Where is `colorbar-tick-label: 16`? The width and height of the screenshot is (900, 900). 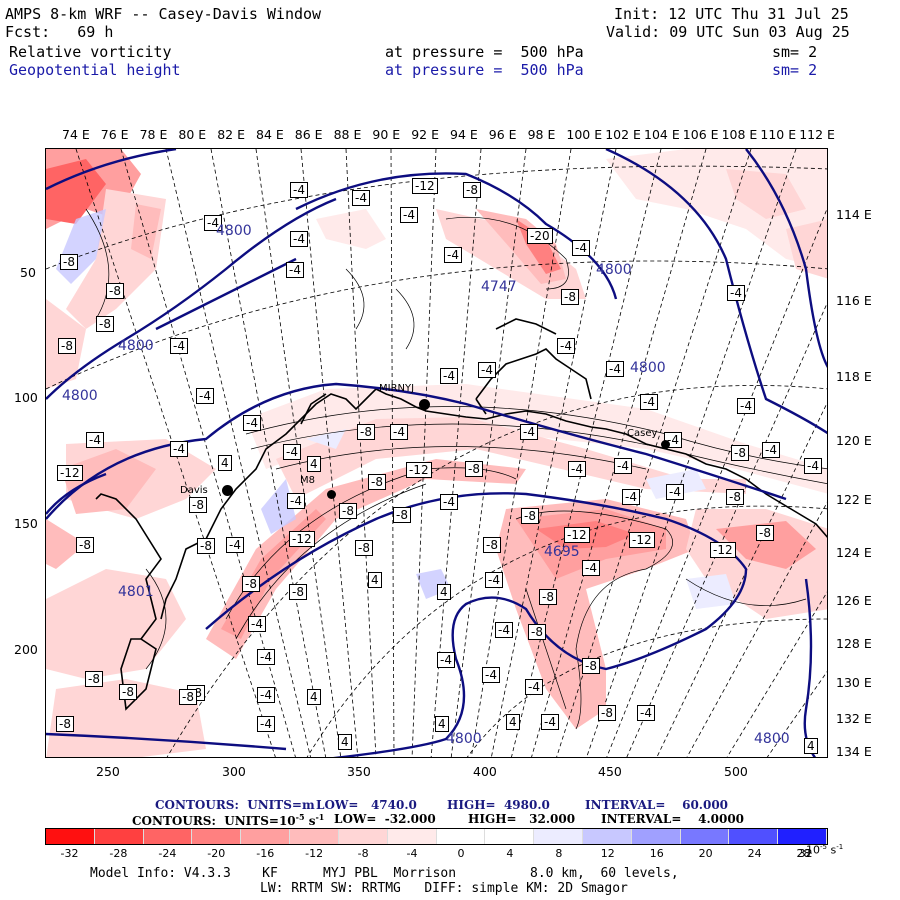
colorbar-tick-label: 16 is located at coordinates (656, 853).